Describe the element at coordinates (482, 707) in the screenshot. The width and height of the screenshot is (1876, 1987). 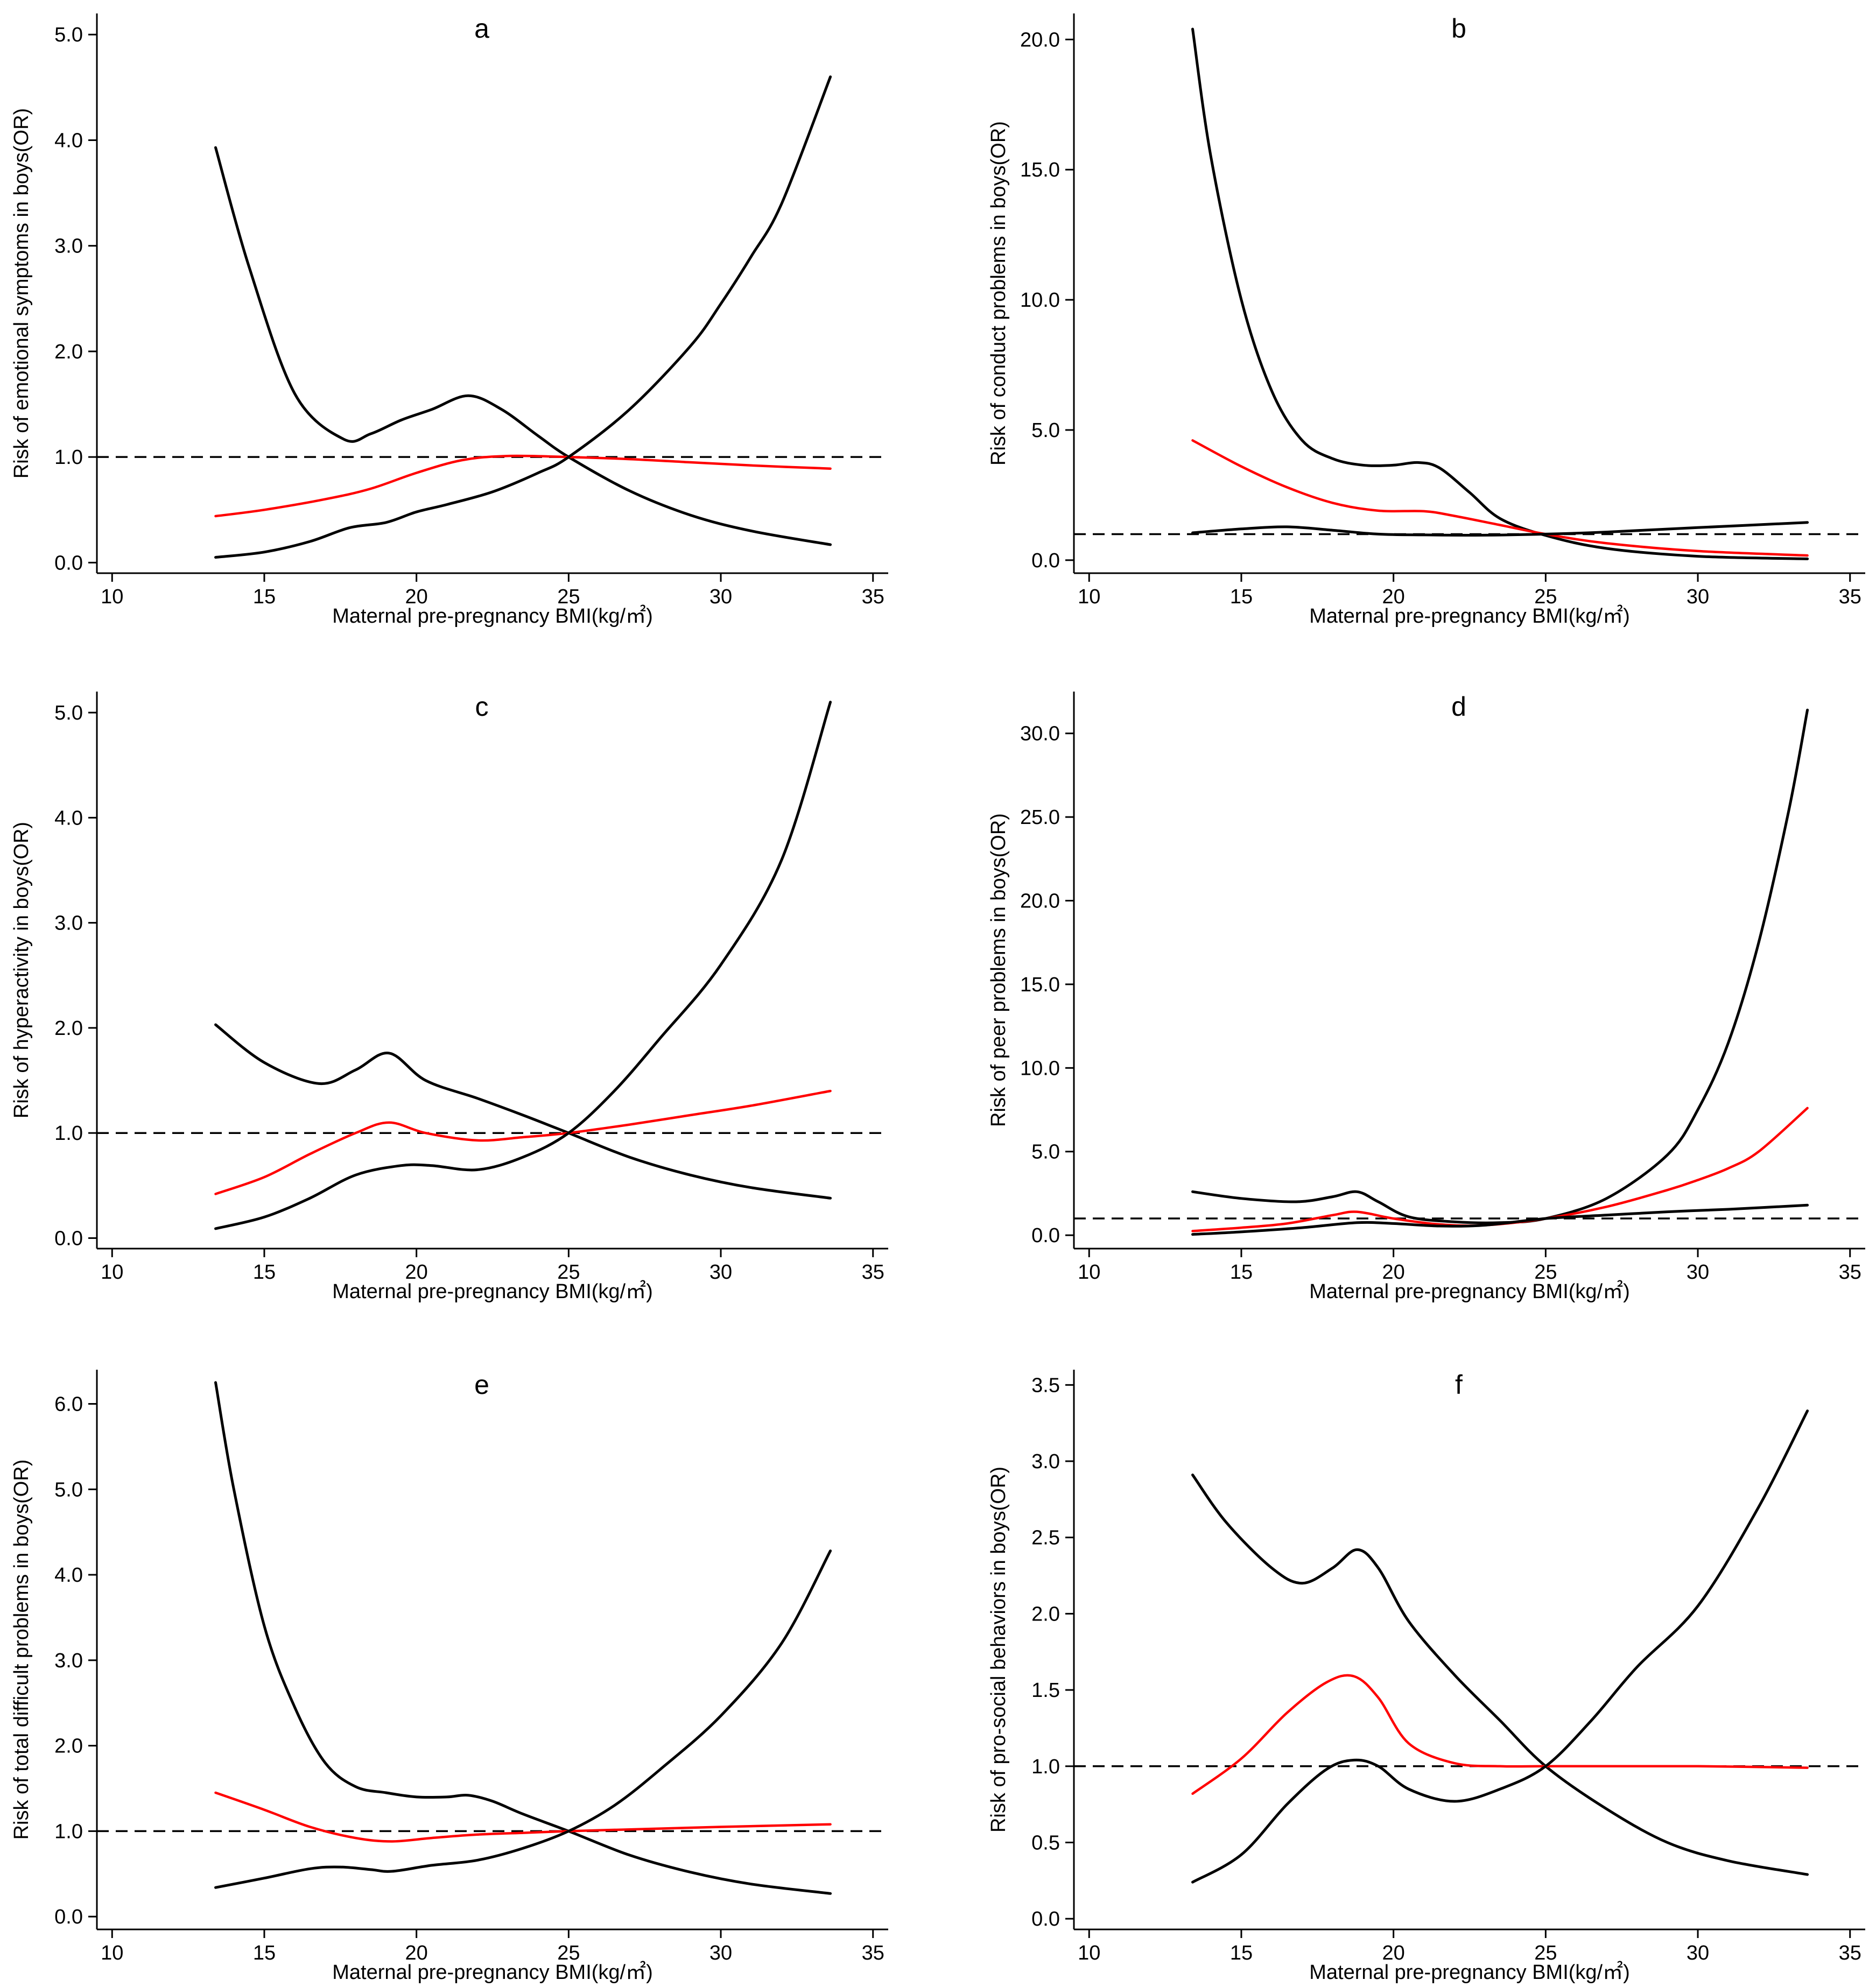
I see `panel-label: c` at that location.